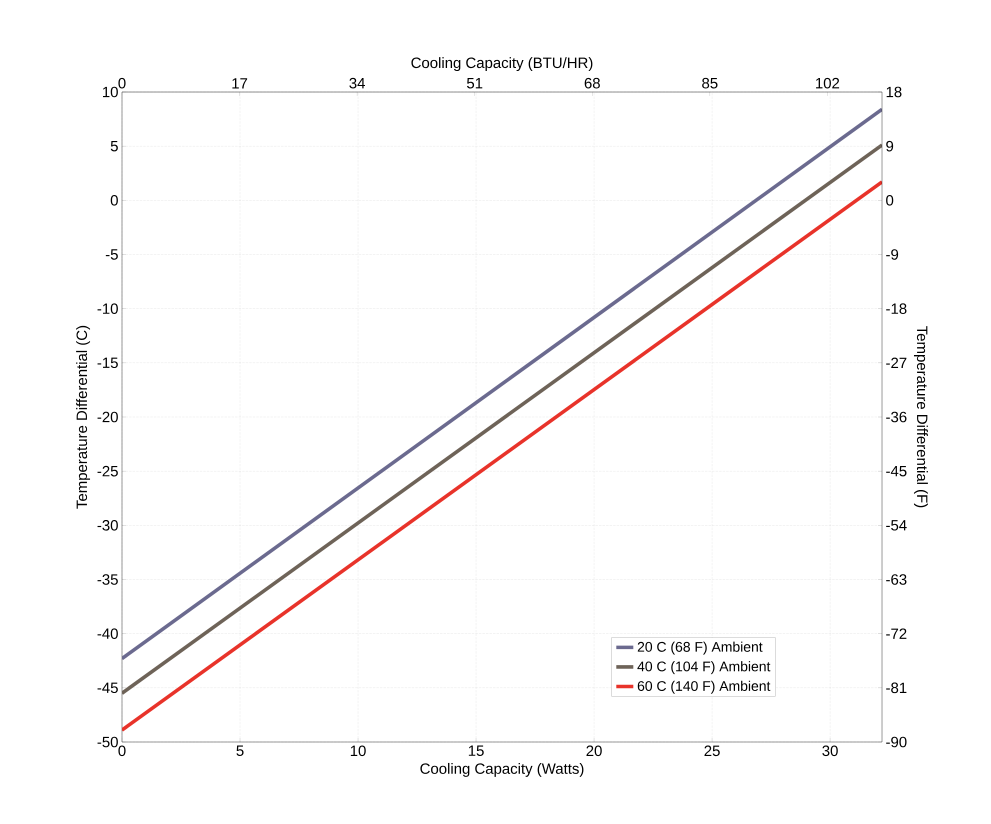 The width and height of the screenshot is (991, 824). I want to click on y-tick-label: -40, so click(108, 633).